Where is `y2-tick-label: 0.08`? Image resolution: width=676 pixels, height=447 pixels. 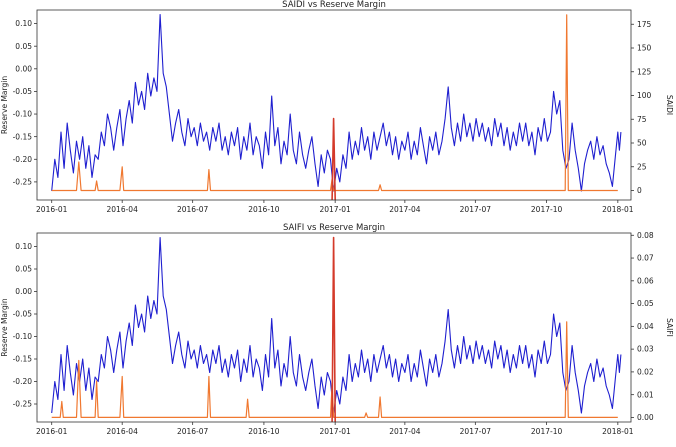 y2-tick-label: 0.08 is located at coordinates (645, 235).